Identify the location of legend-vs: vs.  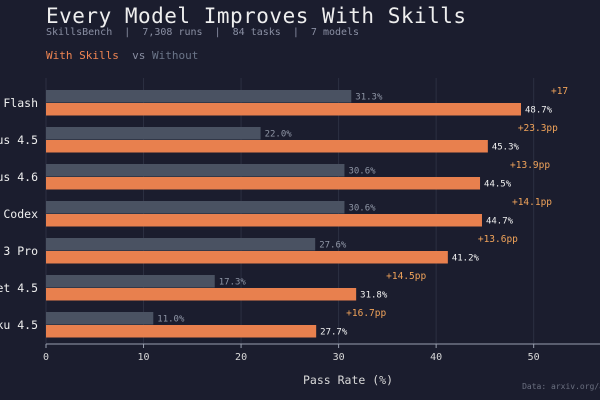
(139, 55).